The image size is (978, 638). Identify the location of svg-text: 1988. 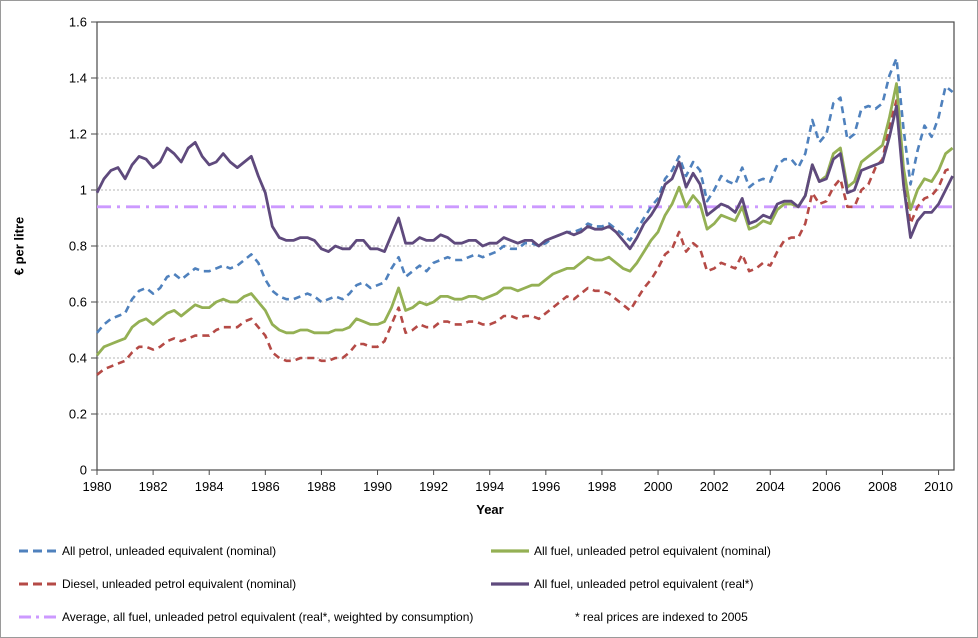
(321, 486).